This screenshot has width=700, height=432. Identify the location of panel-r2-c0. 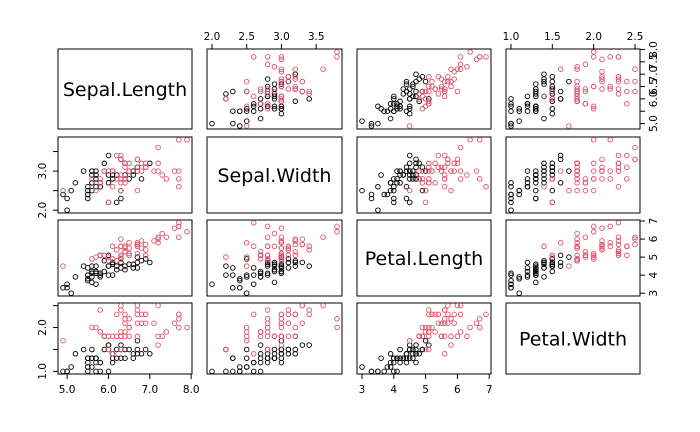
(125, 258).